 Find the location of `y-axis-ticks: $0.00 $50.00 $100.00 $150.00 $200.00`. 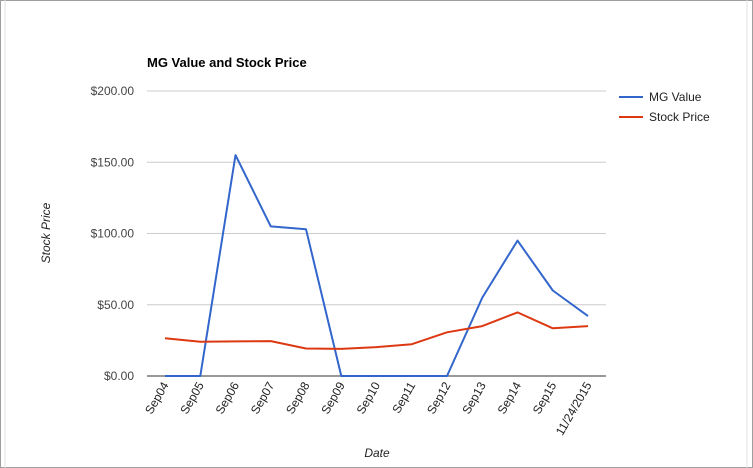

y-axis-ticks: $0.00 $50.00 $100.00 $150.00 $200.00 is located at coordinates (113, 233).